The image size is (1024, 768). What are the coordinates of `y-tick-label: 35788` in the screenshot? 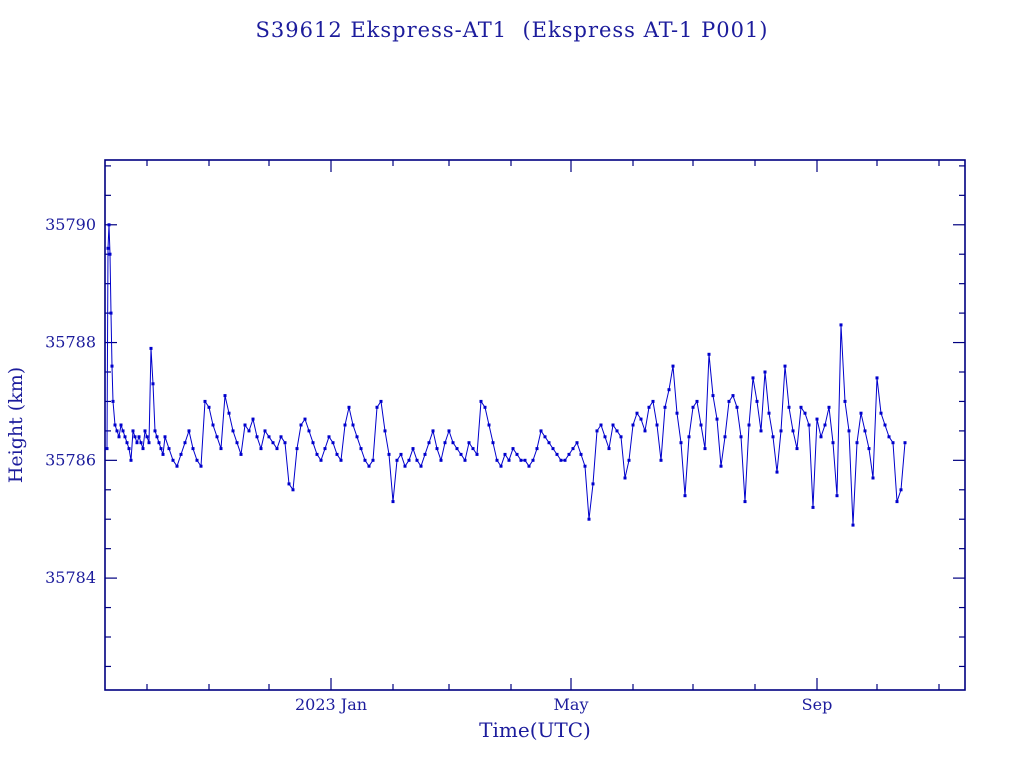 It's located at (70, 342).